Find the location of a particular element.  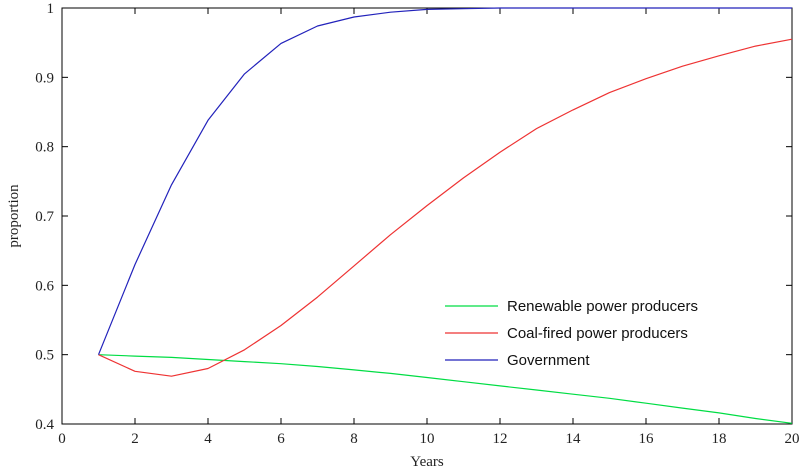

x-tick-label: 20 is located at coordinates (792, 439).